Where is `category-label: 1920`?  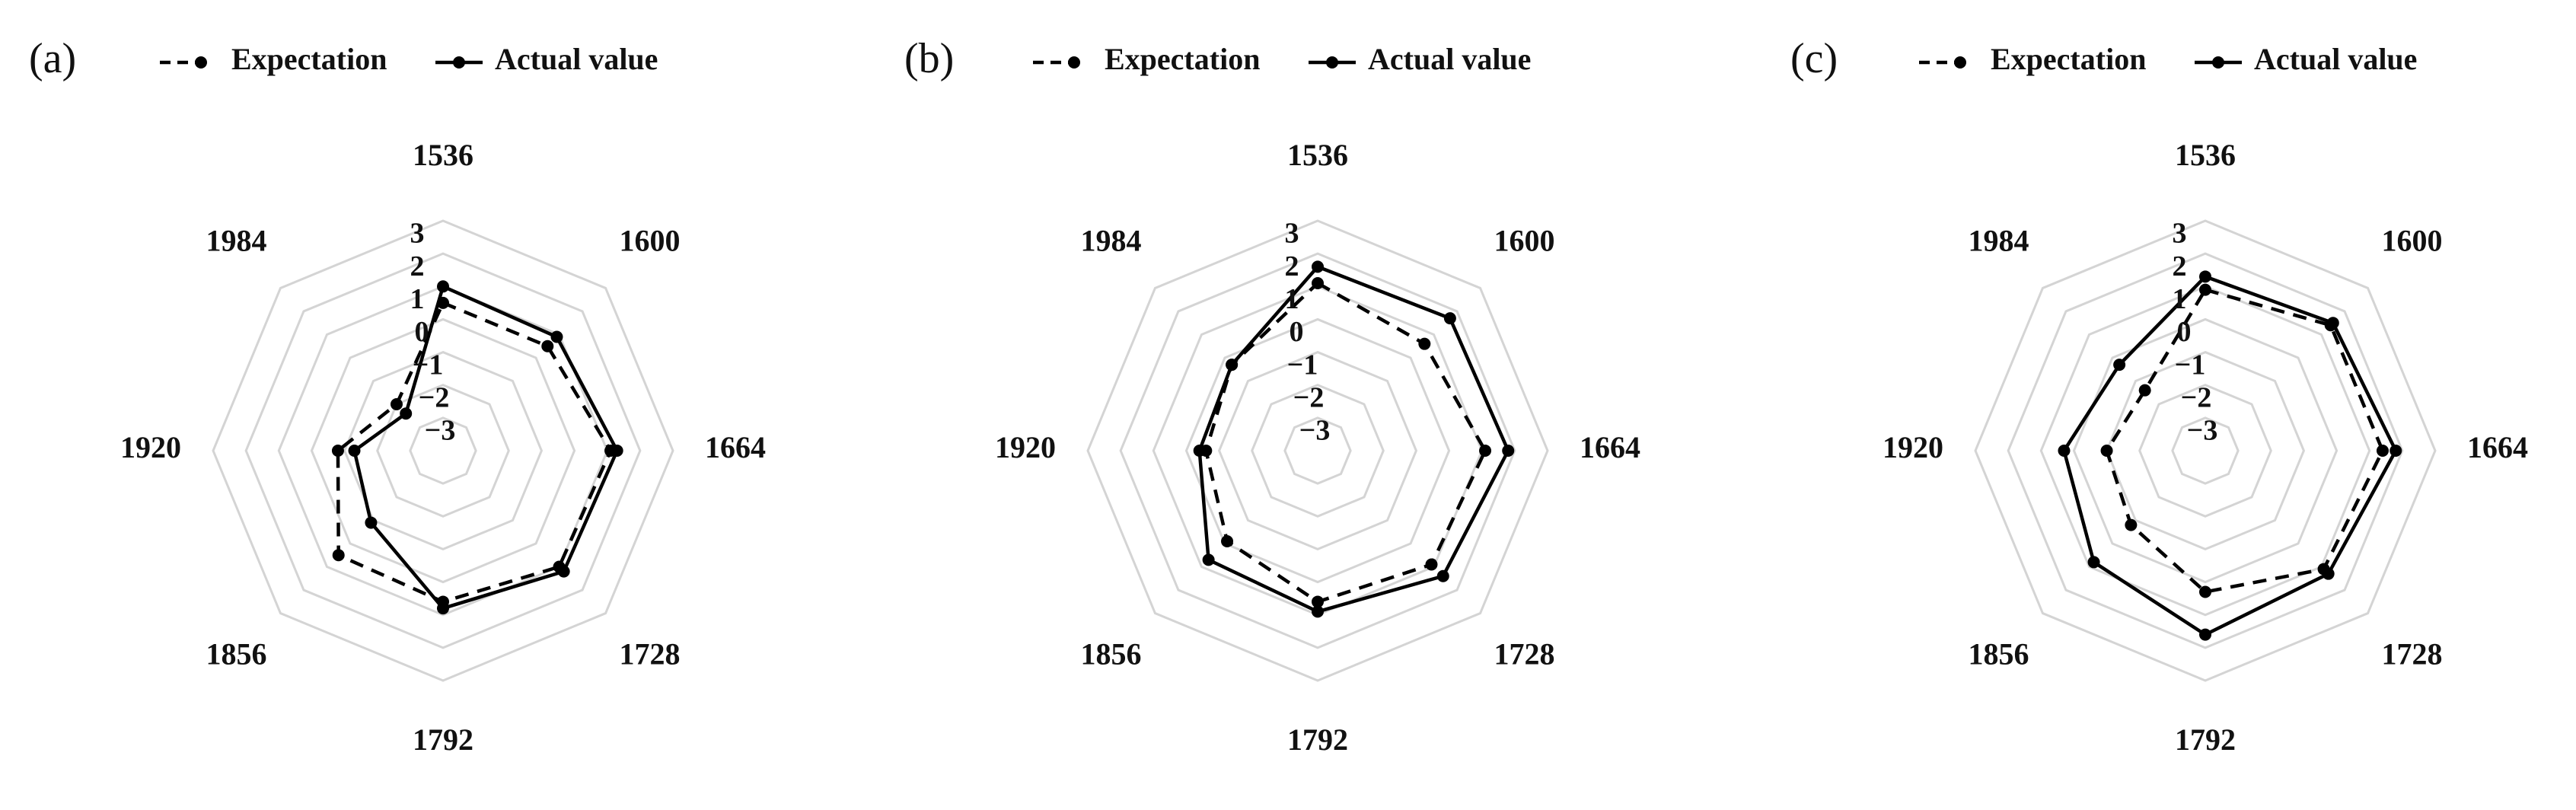 category-label: 1920 is located at coordinates (150, 447).